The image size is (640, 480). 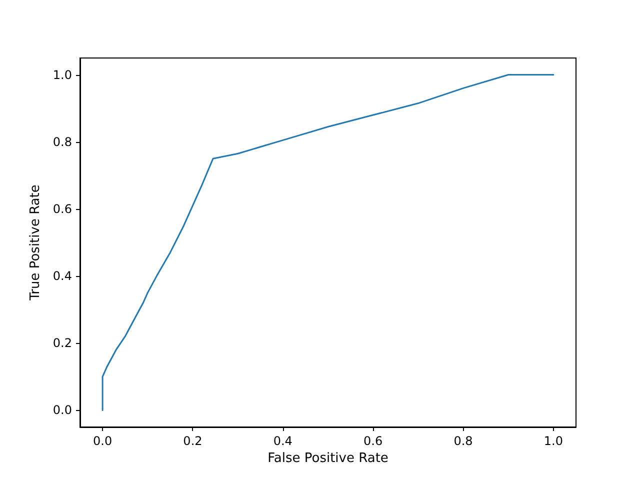 I want to click on x-tick-label: 0.6, so click(x=373, y=441).